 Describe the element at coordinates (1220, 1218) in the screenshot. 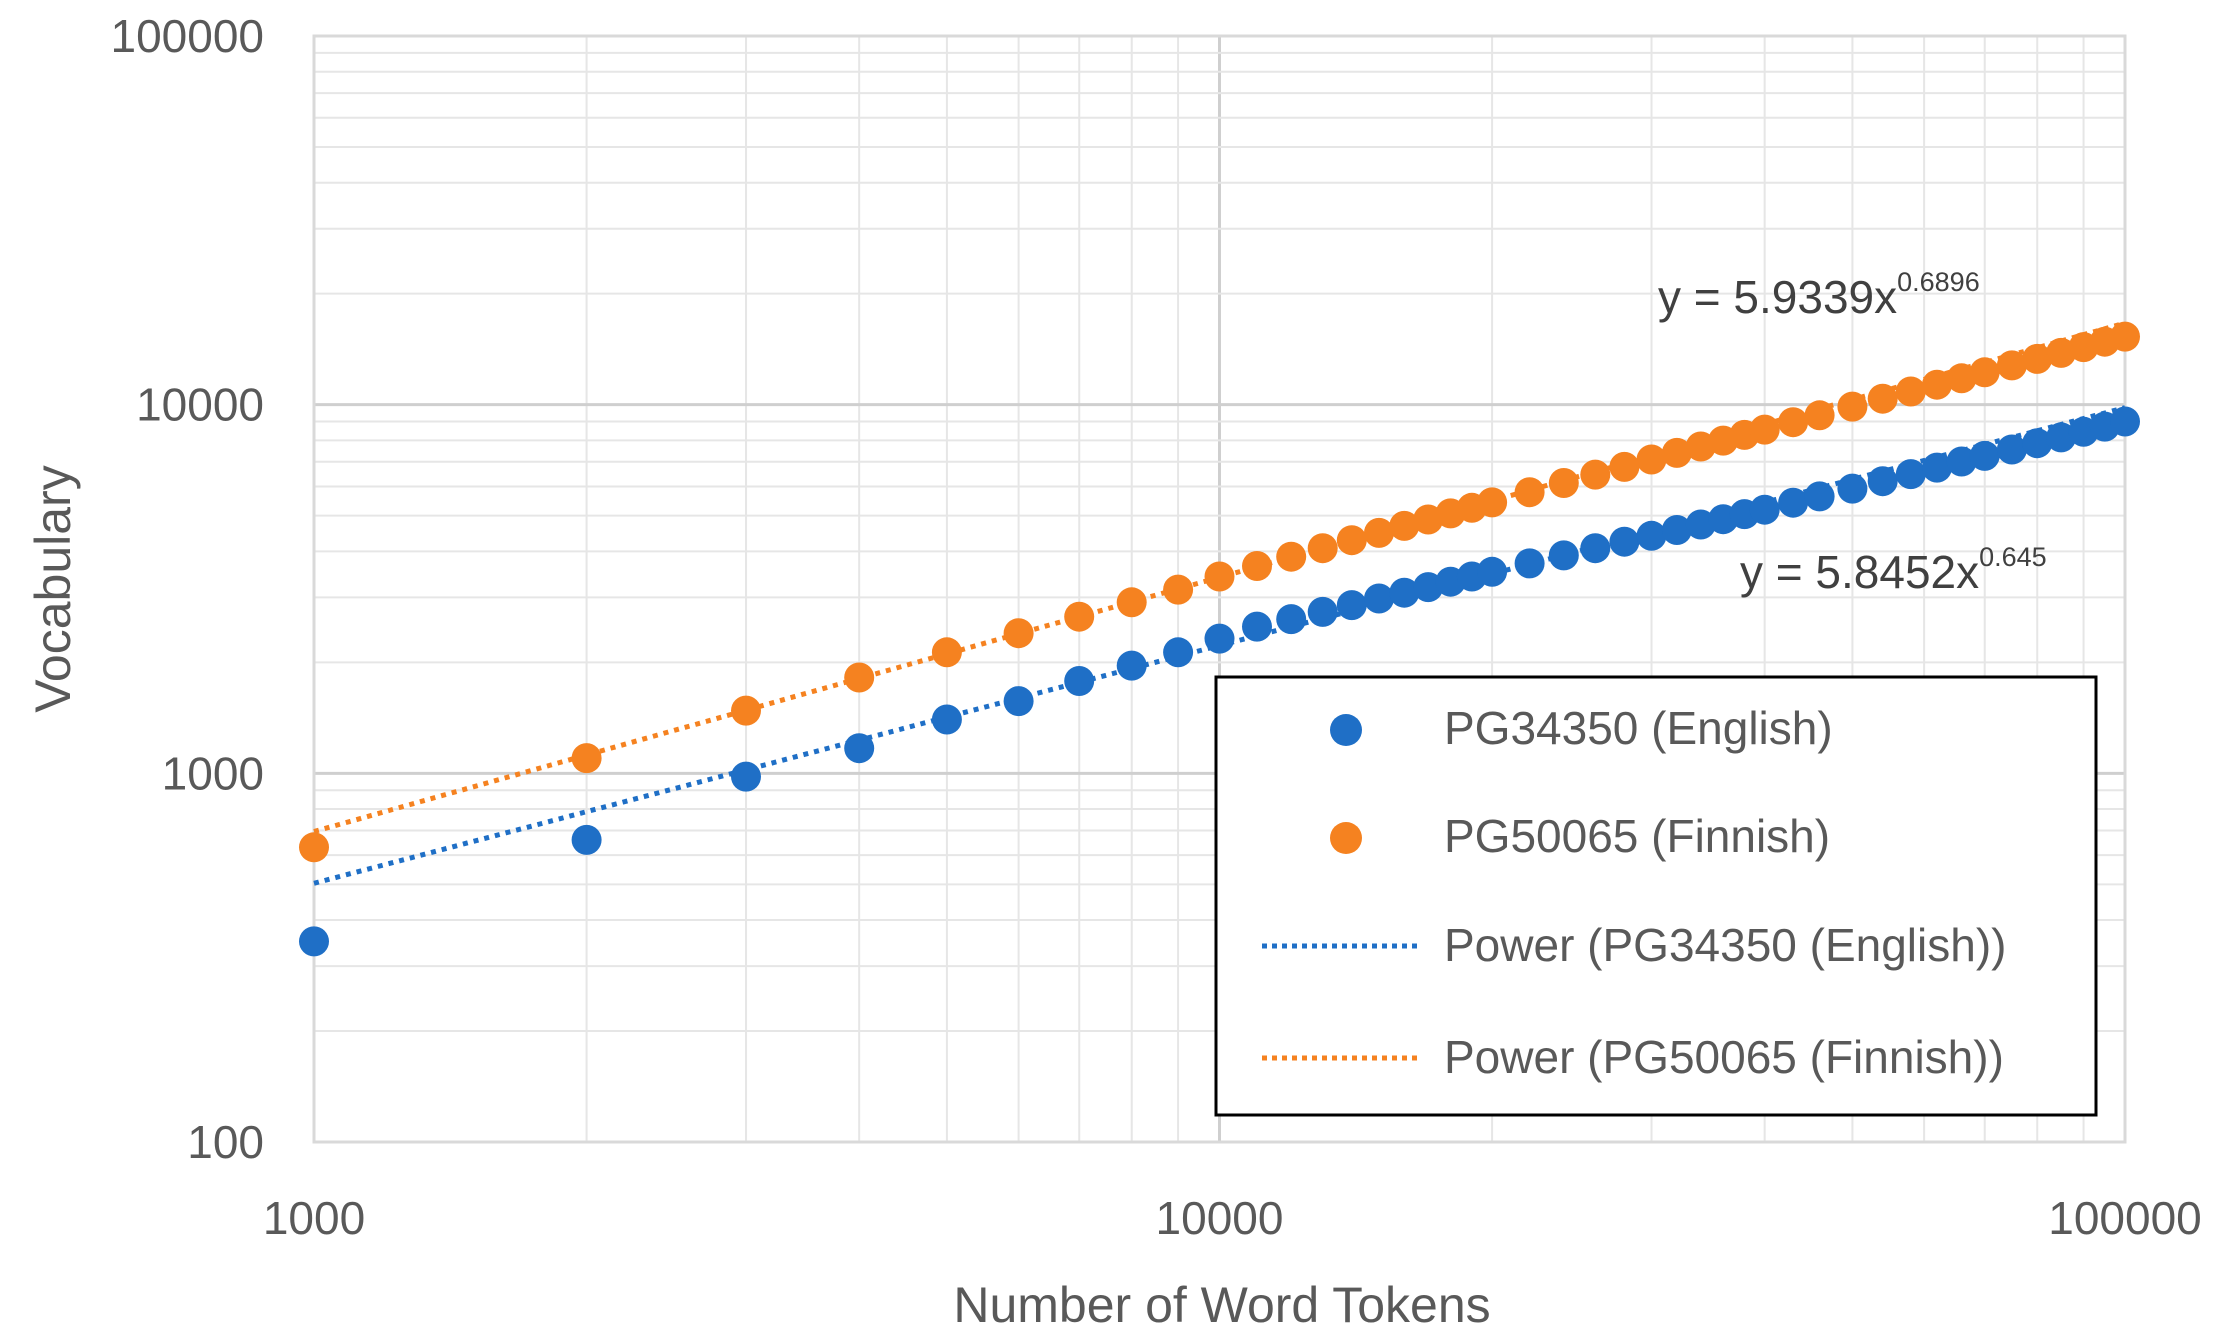

I see `x-tick-label: 10000` at that location.